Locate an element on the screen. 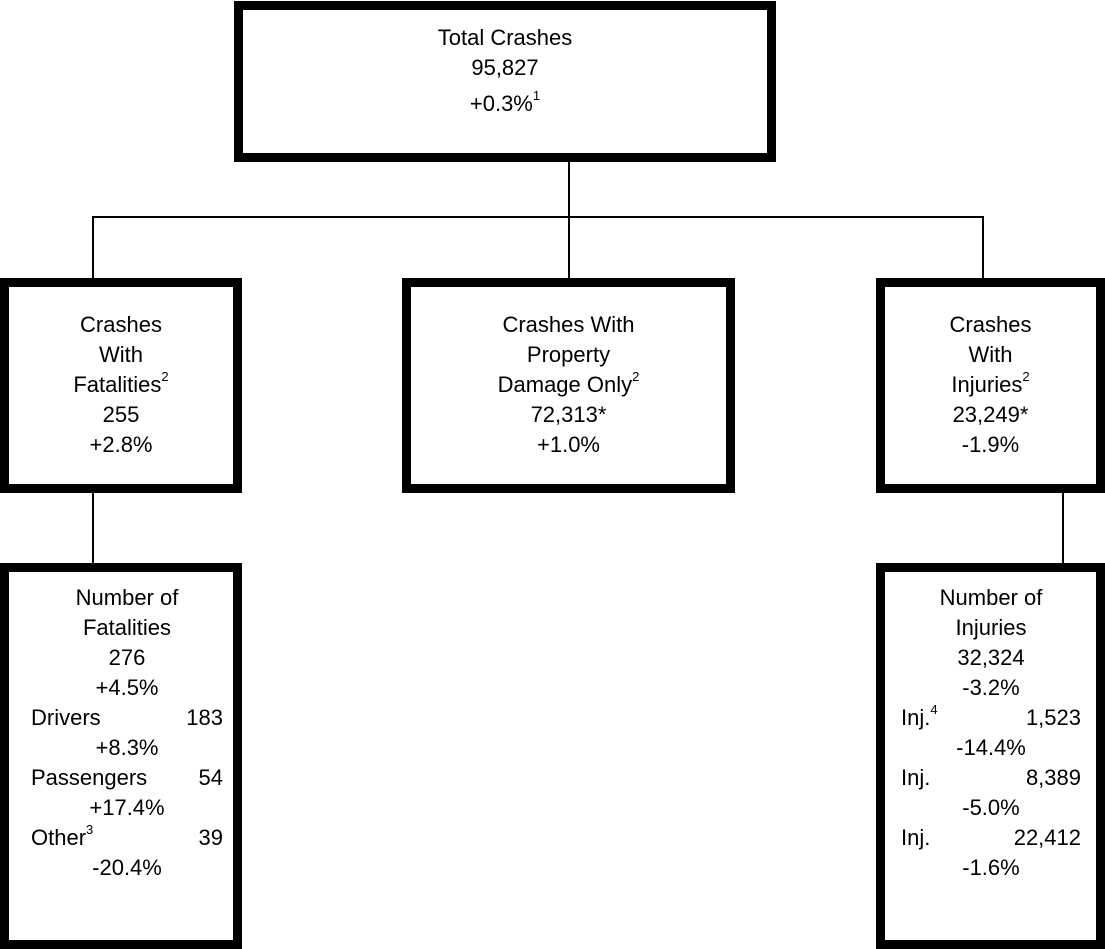 The width and height of the screenshot is (1105, 949). fatal-crashes-box: Crashes With Fatalities2 255 +2.8% is located at coordinates (121, 385).